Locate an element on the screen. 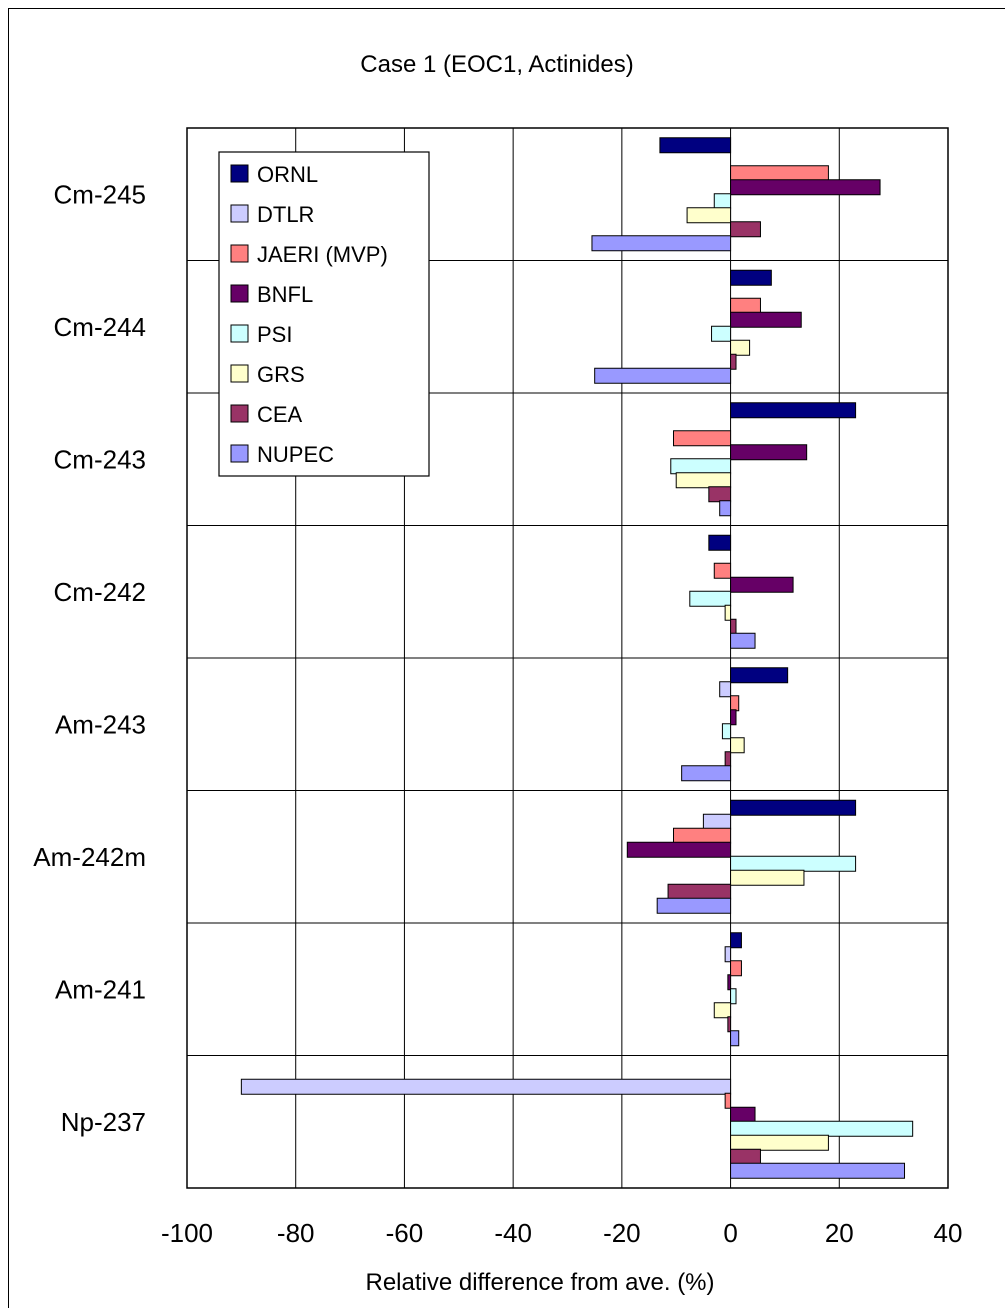  bar-Cm-245-NUPEC is located at coordinates (661, 243).